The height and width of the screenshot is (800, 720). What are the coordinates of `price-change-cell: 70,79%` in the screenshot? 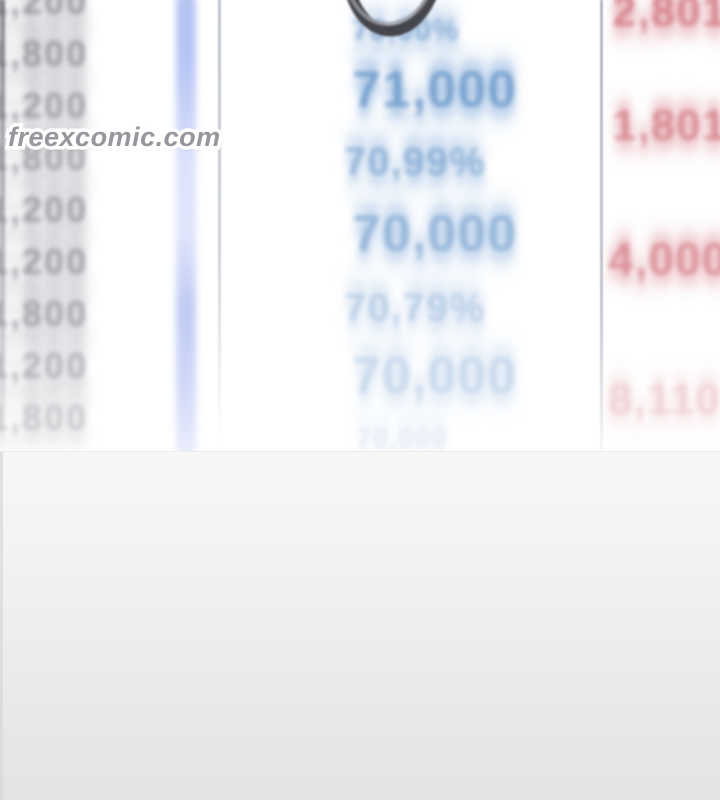 It's located at (415, 308).